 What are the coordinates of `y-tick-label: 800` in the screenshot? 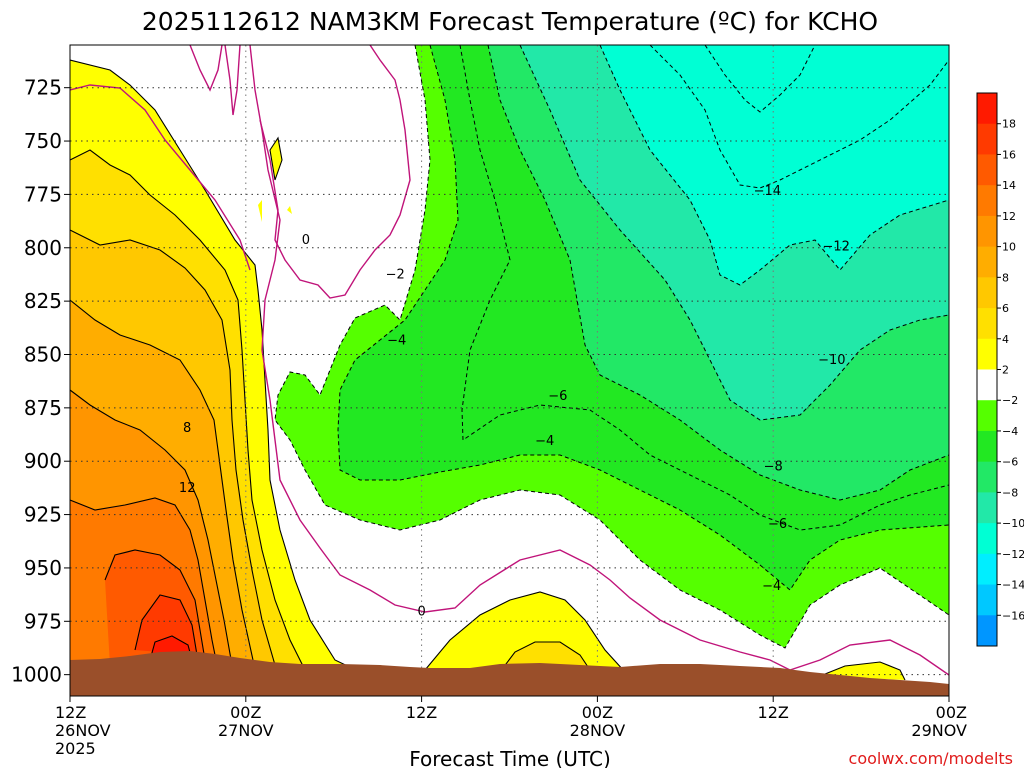 It's located at (43, 248).